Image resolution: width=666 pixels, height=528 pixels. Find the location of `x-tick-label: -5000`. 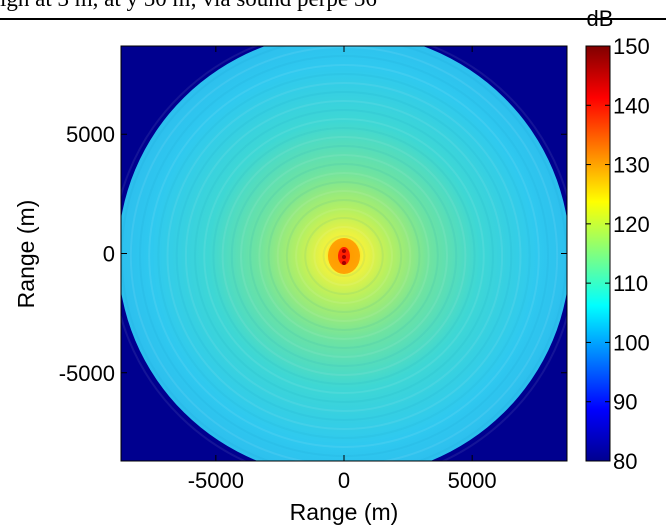

x-tick-label: -5000 is located at coordinates (216, 480).